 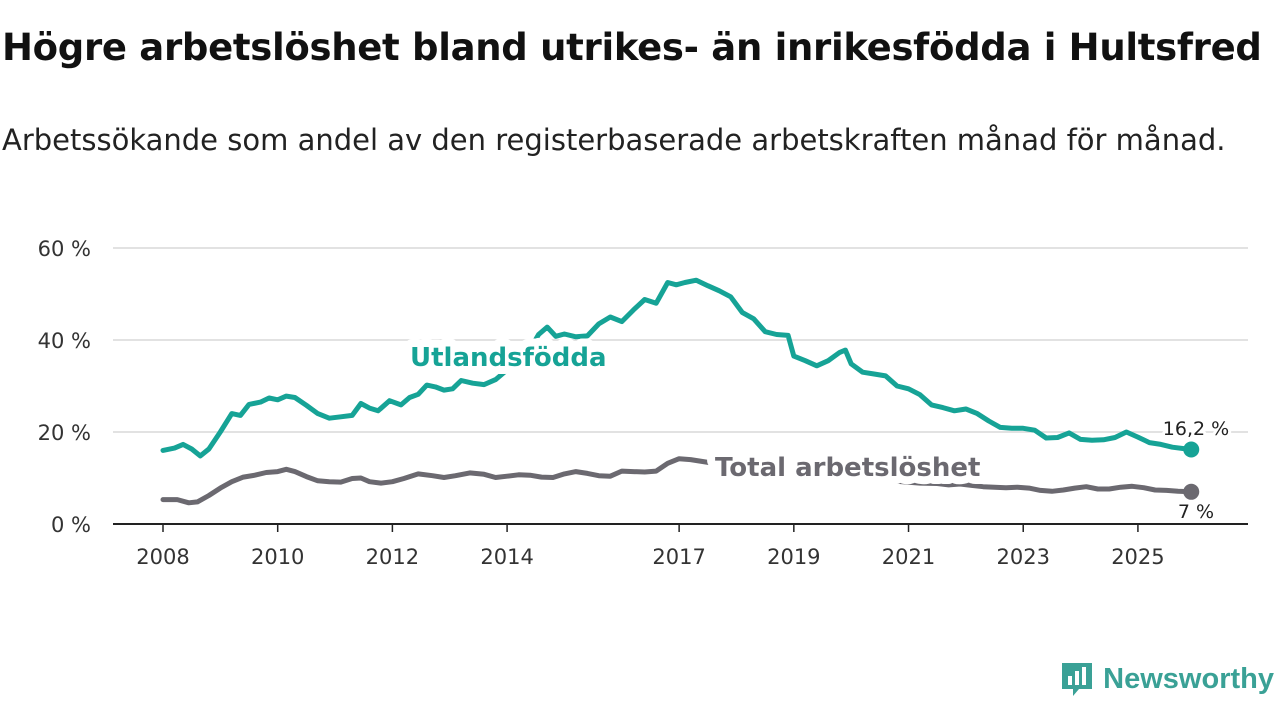 I want to click on x-tick-label: 2014, so click(x=506, y=557).